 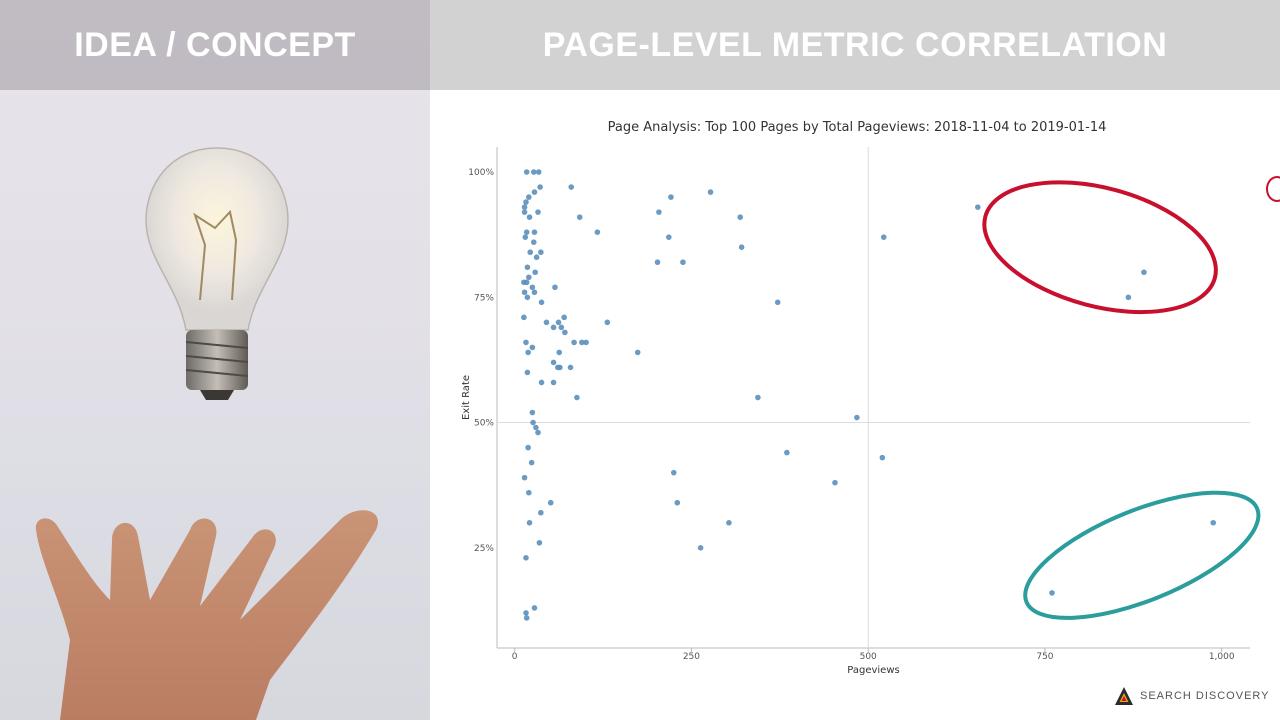 I want to click on search-discovery-logo, so click(x=1124, y=696).